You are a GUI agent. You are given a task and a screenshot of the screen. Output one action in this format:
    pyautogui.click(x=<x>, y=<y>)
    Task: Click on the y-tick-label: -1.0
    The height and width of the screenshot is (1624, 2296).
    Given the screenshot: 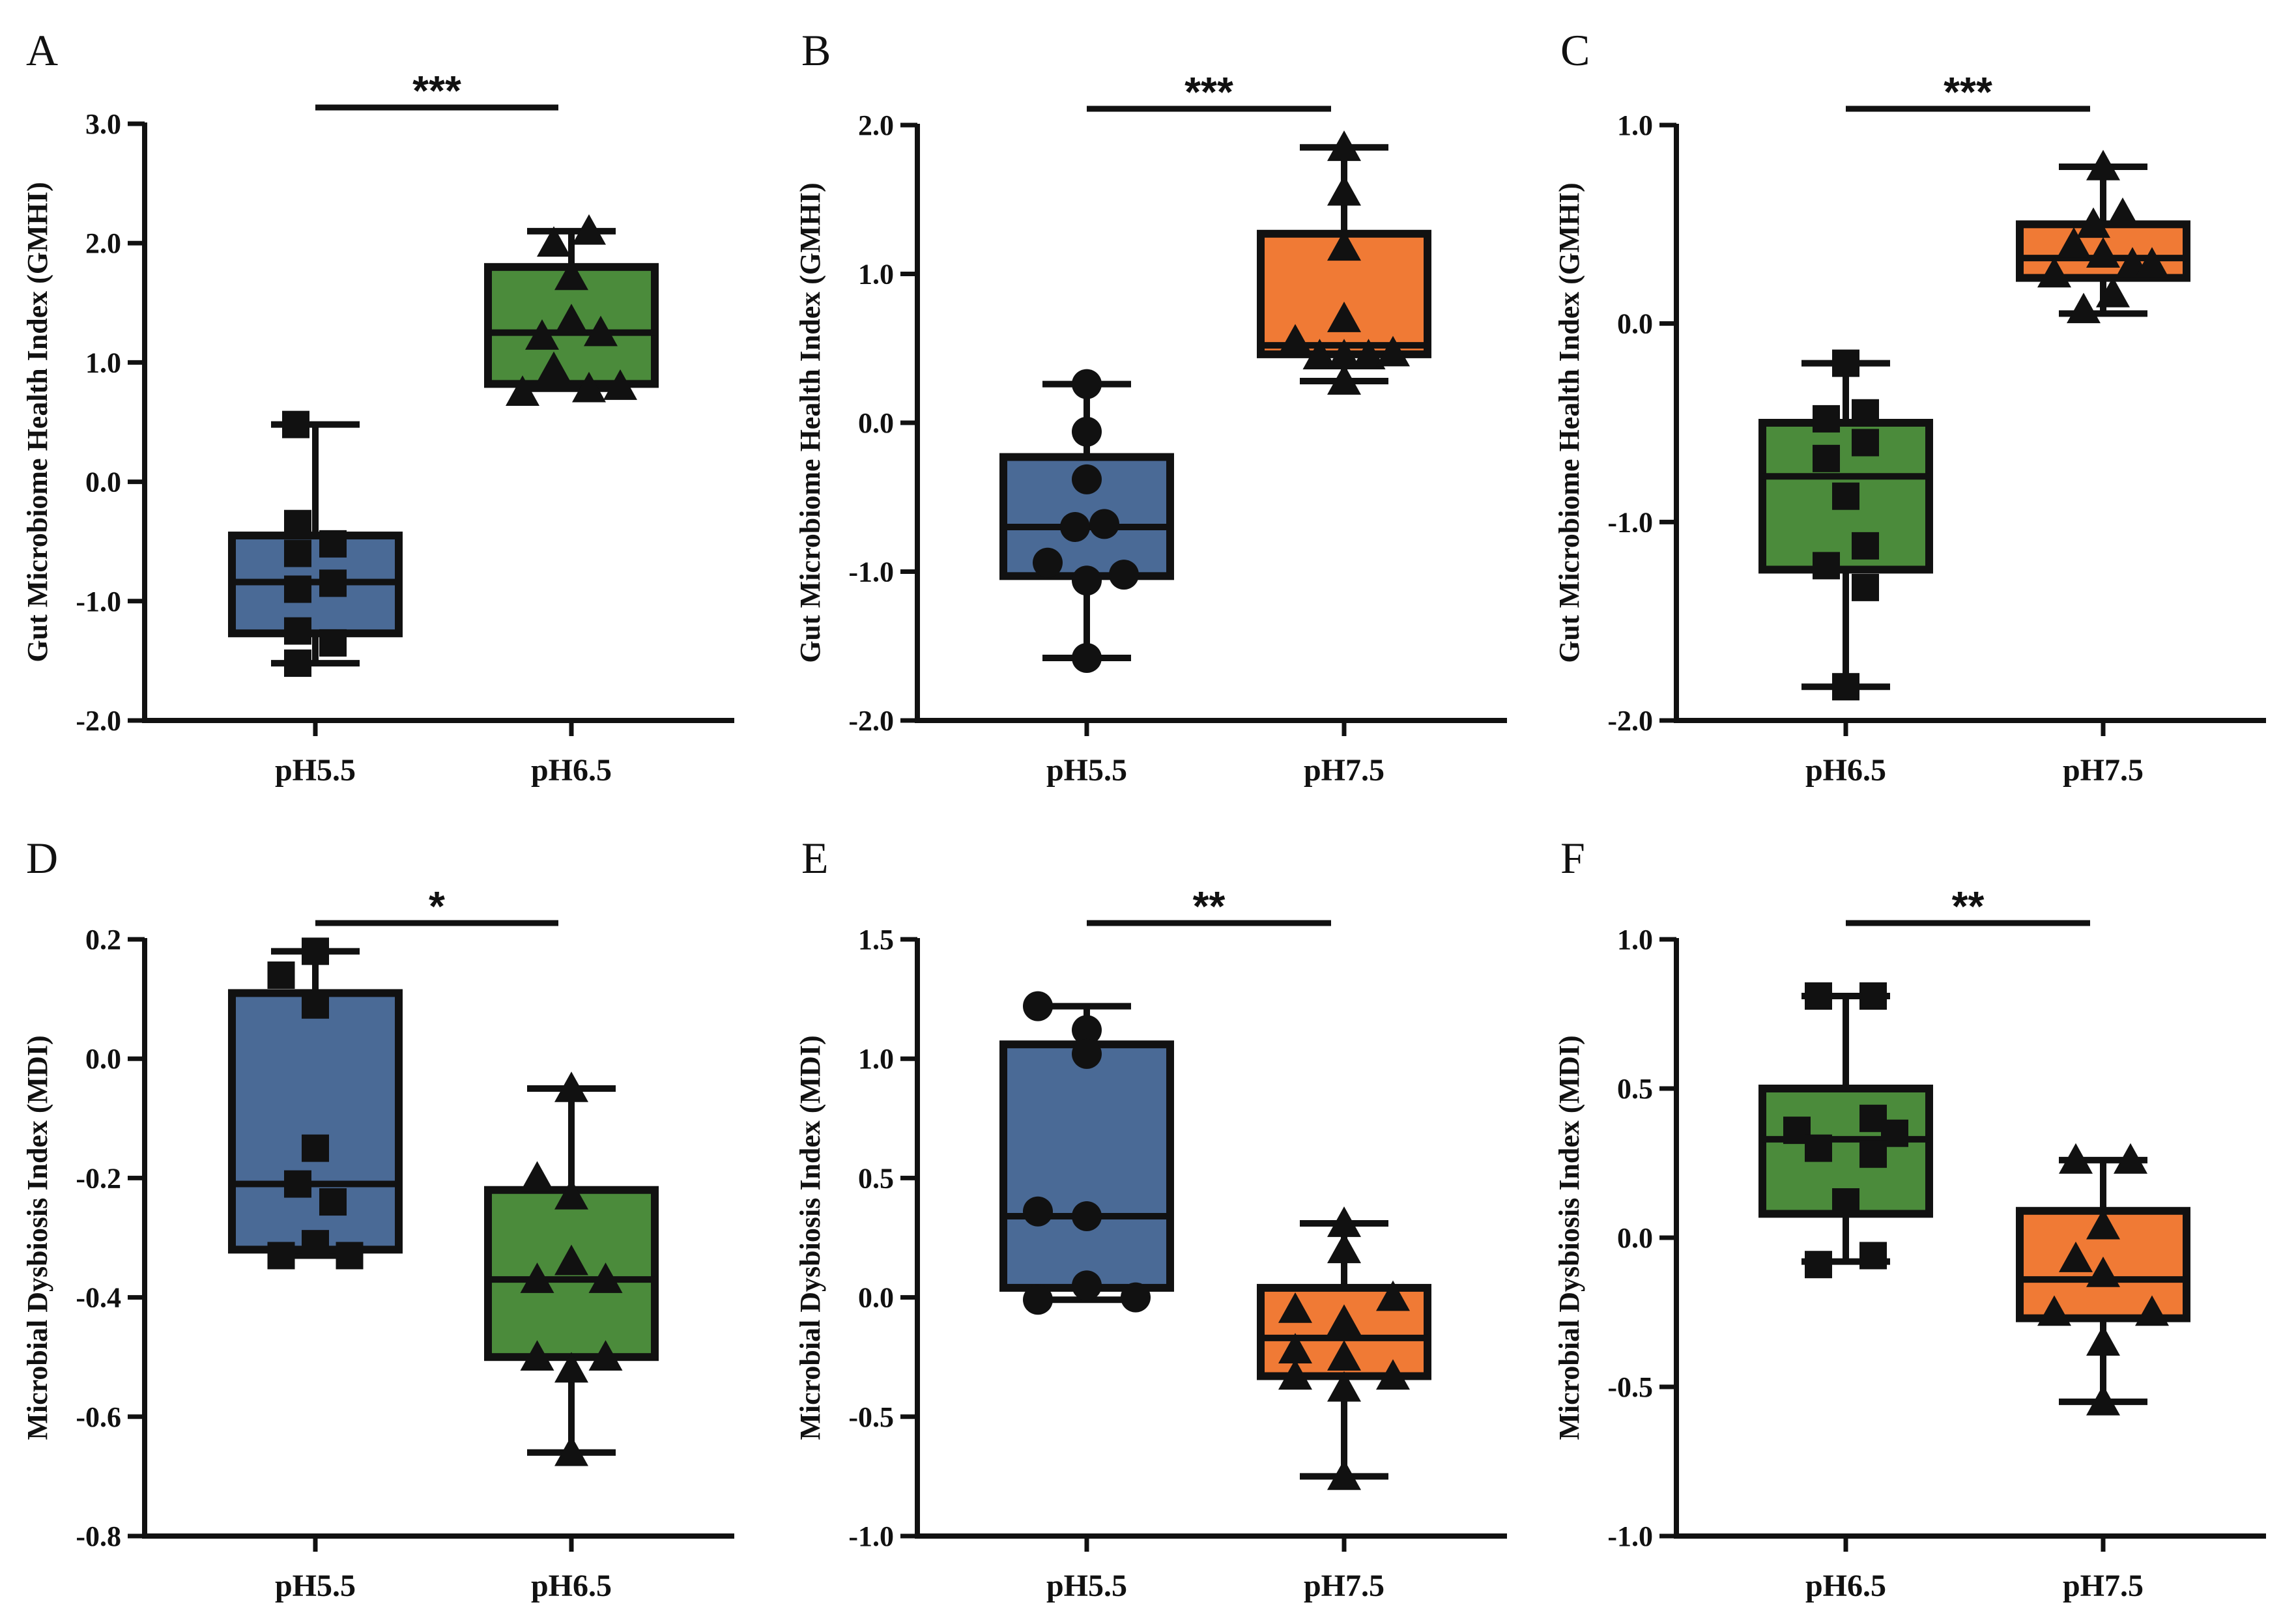 What is the action you would take?
    pyautogui.click(x=98, y=602)
    